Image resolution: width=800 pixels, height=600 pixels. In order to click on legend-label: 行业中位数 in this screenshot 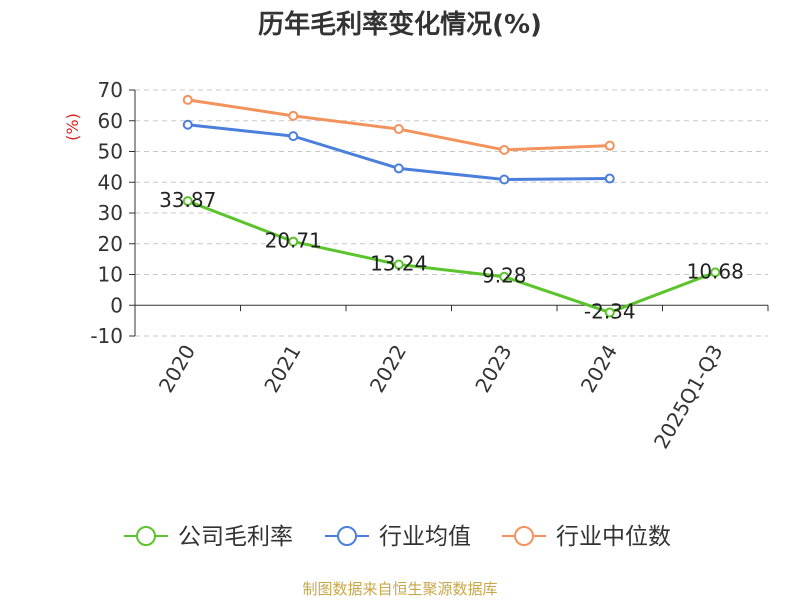, I will do `click(613, 537)`.